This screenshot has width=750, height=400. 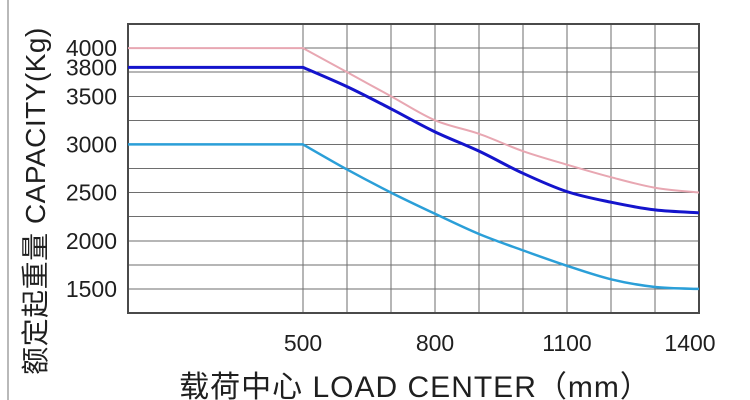 I want to click on x-tick-label: 500, so click(x=303, y=343).